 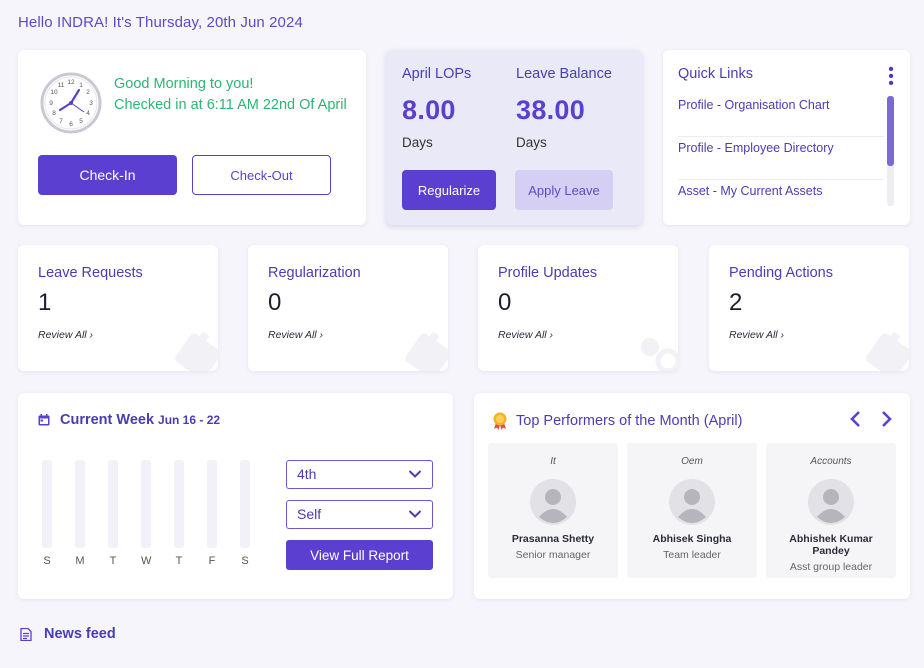 I want to click on avatar, so click(x=553, y=502).